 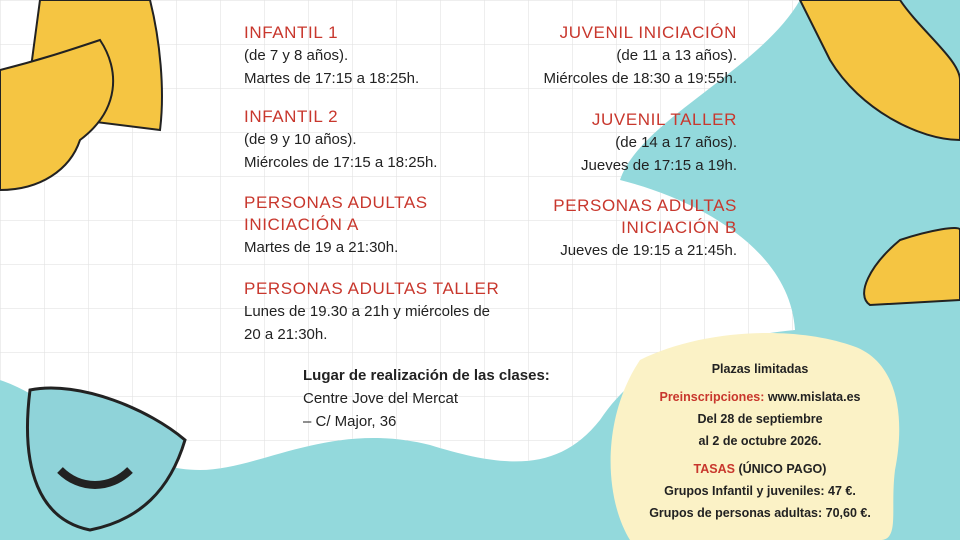 What do you see at coordinates (664, 119) in the screenshot?
I see `group-title: JUVENIL TALLER` at bounding box center [664, 119].